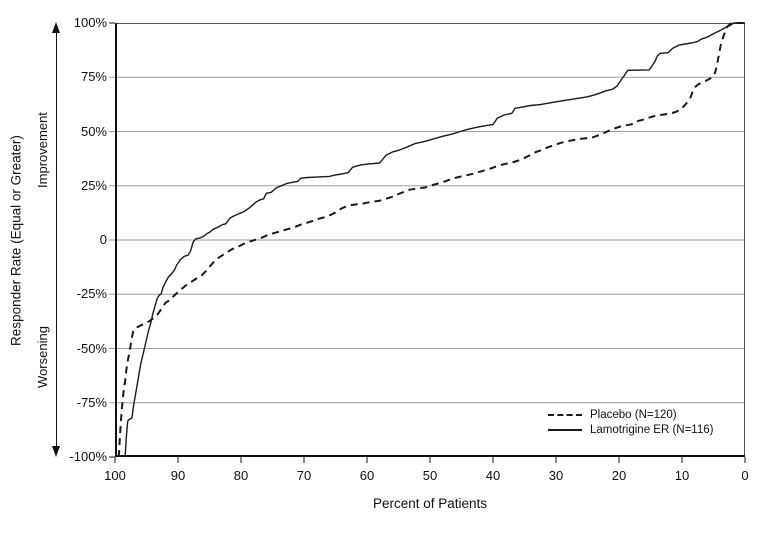 Image resolution: width=783 pixels, height=541 pixels. Describe the element at coordinates (56, 451) in the screenshot. I see `arrow-down-icon` at that location.